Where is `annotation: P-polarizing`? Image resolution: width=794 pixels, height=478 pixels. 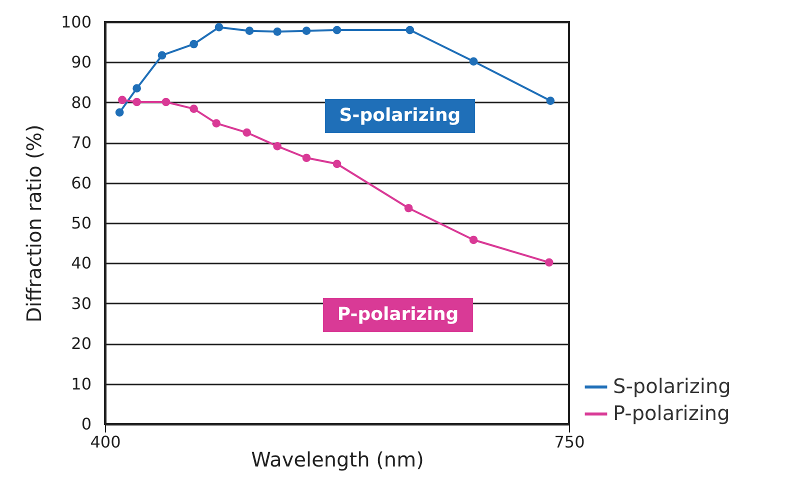
annotation: P-polarizing is located at coordinates (398, 314).